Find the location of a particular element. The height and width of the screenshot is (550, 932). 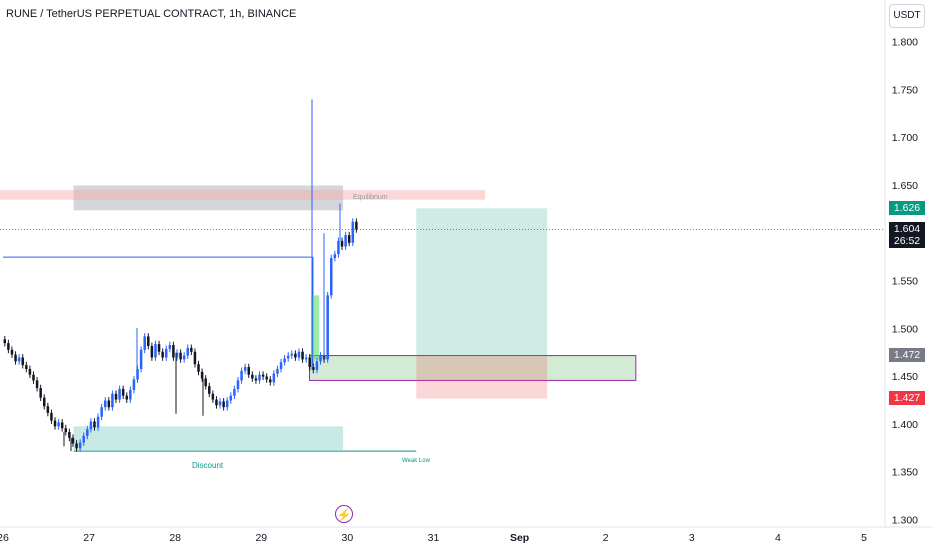

x-tick-label: 28 is located at coordinates (175, 538).